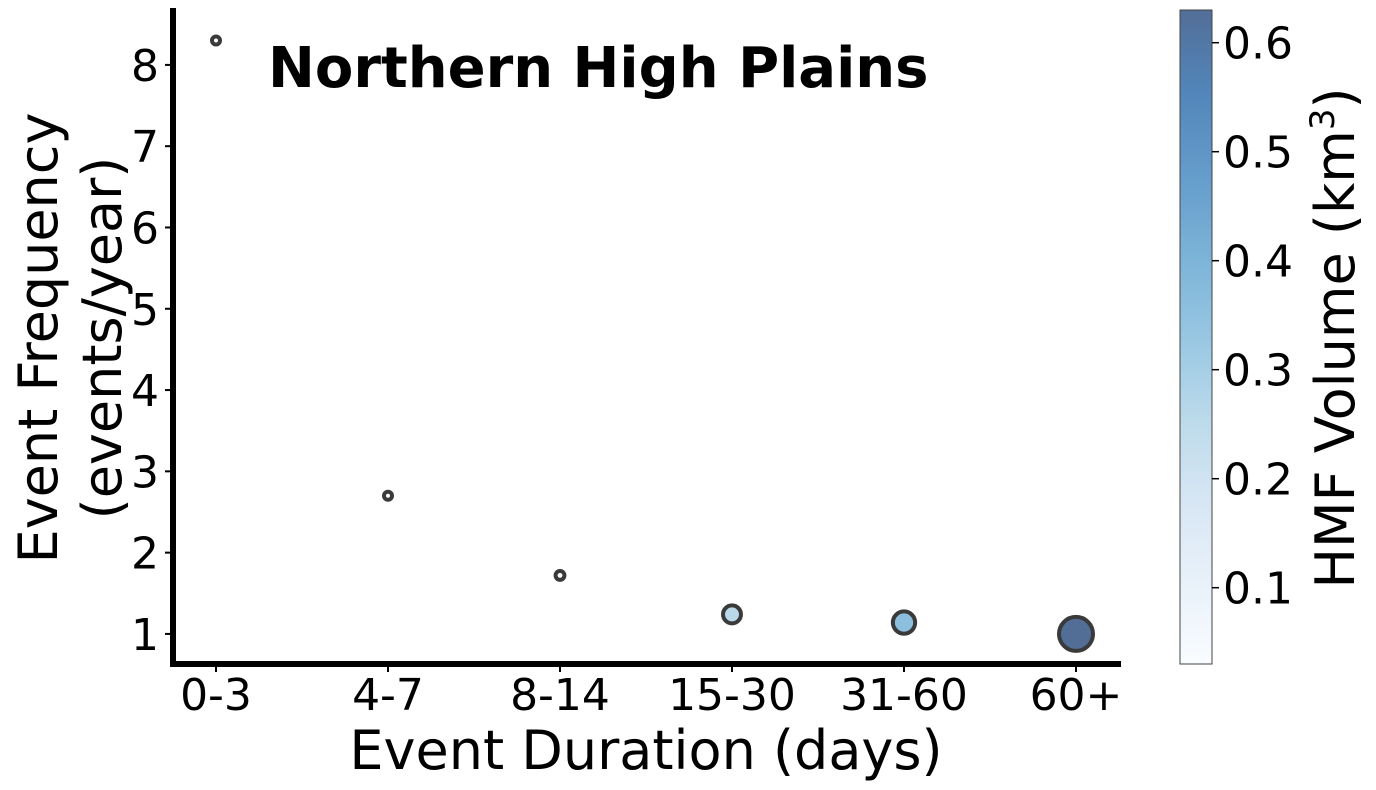 The height and width of the screenshot is (790, 1376). Describe the element at coordinates (388, 695) in the screenshot. I see `x-tick-label: 4-7` at that location.